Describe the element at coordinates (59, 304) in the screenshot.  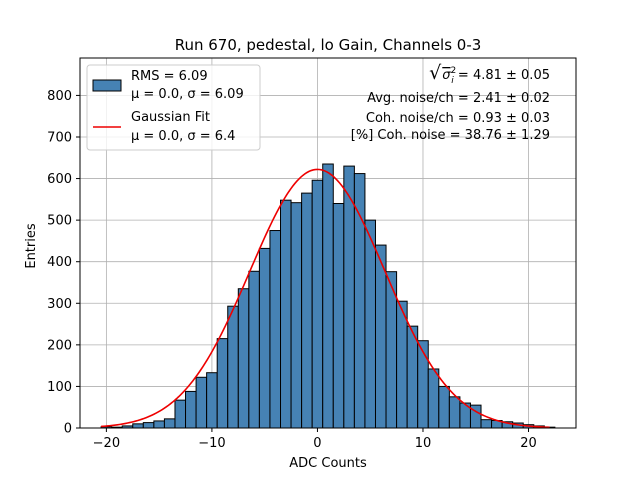
I see `y-tick-label: 300` at that location.